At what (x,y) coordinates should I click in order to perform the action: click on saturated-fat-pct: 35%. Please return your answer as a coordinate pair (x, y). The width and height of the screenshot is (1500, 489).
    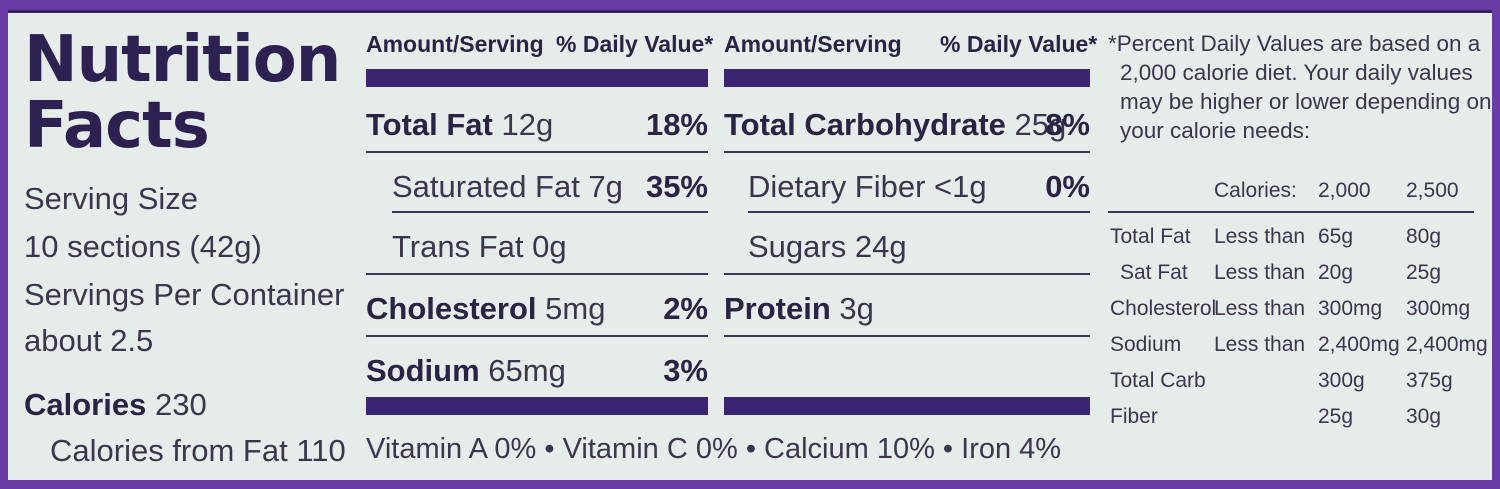
    Looking at the image, I should click on (676, 186).